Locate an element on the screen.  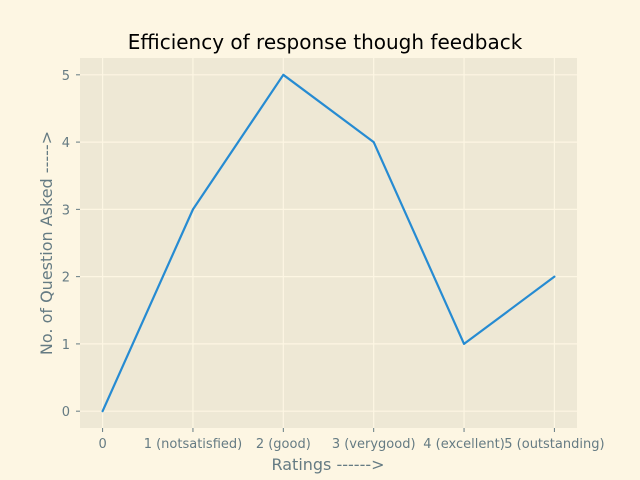
y-tick-label: 1 is located at coordinates (66, 345).